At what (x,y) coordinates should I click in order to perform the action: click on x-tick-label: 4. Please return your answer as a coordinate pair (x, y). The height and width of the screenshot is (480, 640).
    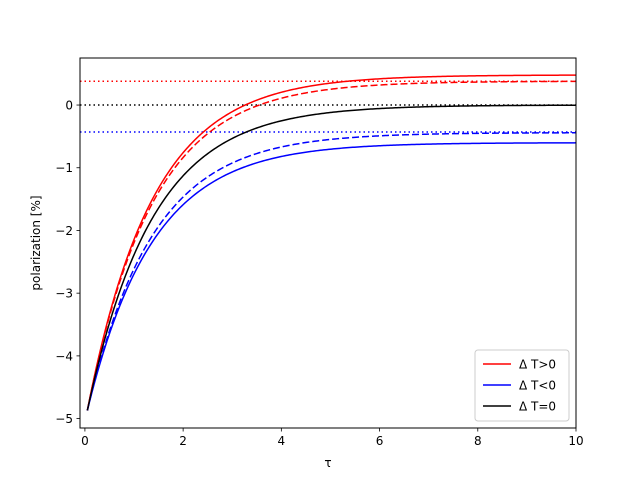
    Looking at the image, I should click on (282, 441).